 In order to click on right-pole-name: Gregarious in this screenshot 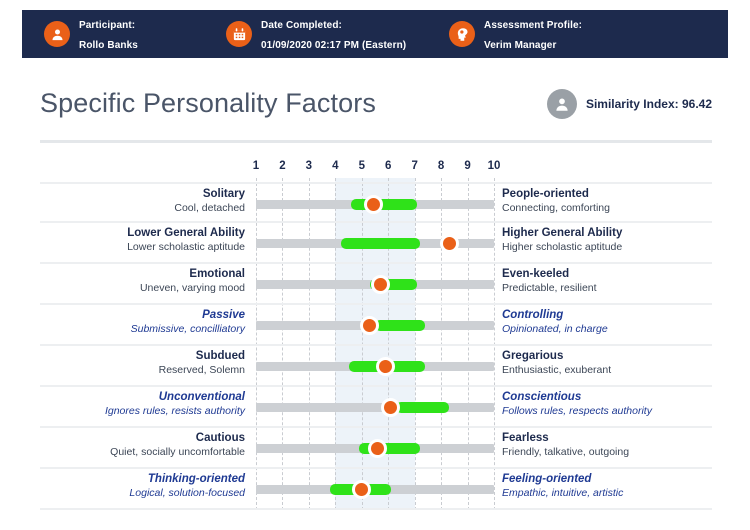, I will do `click(533, 356)`.